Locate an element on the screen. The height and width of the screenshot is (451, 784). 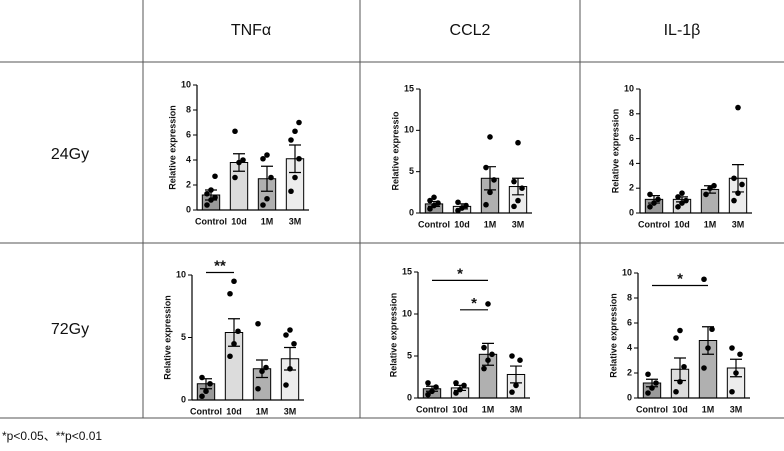
row-header: 24Gy is located at coordinates (70, 154).